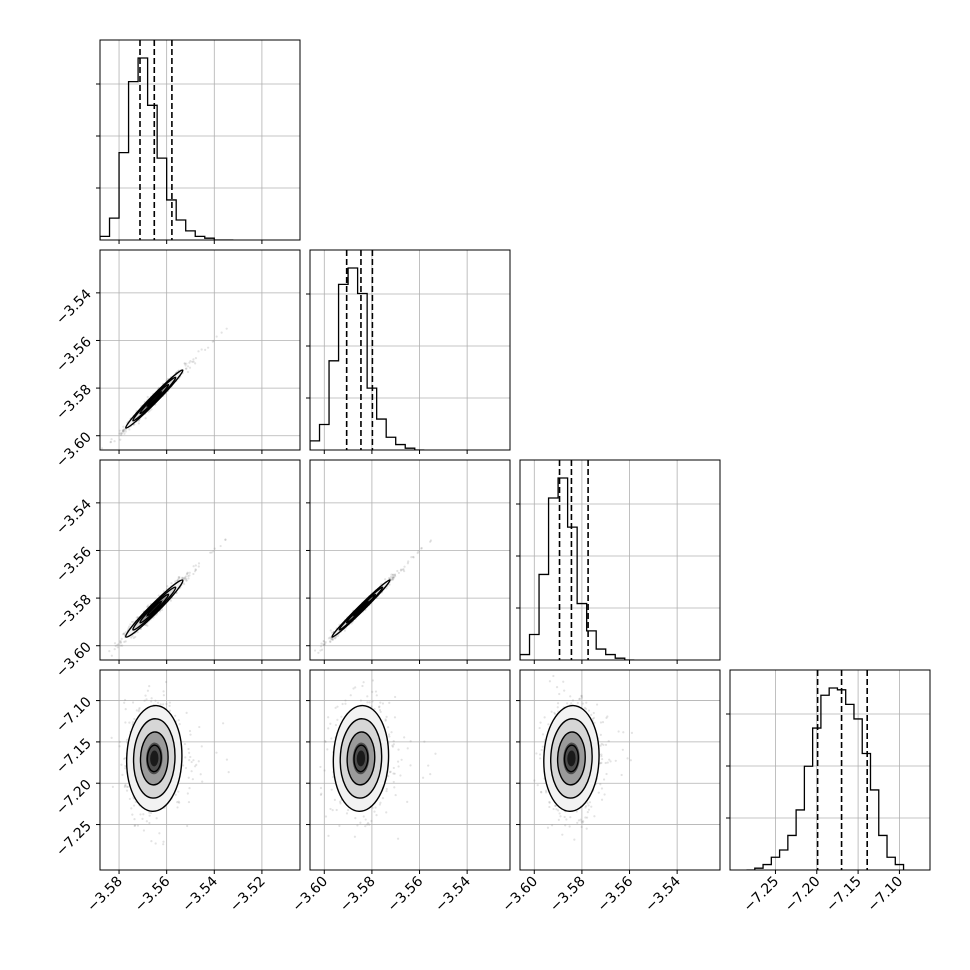 This screenshot has height=970, width=970. I want to click on y-tick-label: −3.54, so click(74, 307).